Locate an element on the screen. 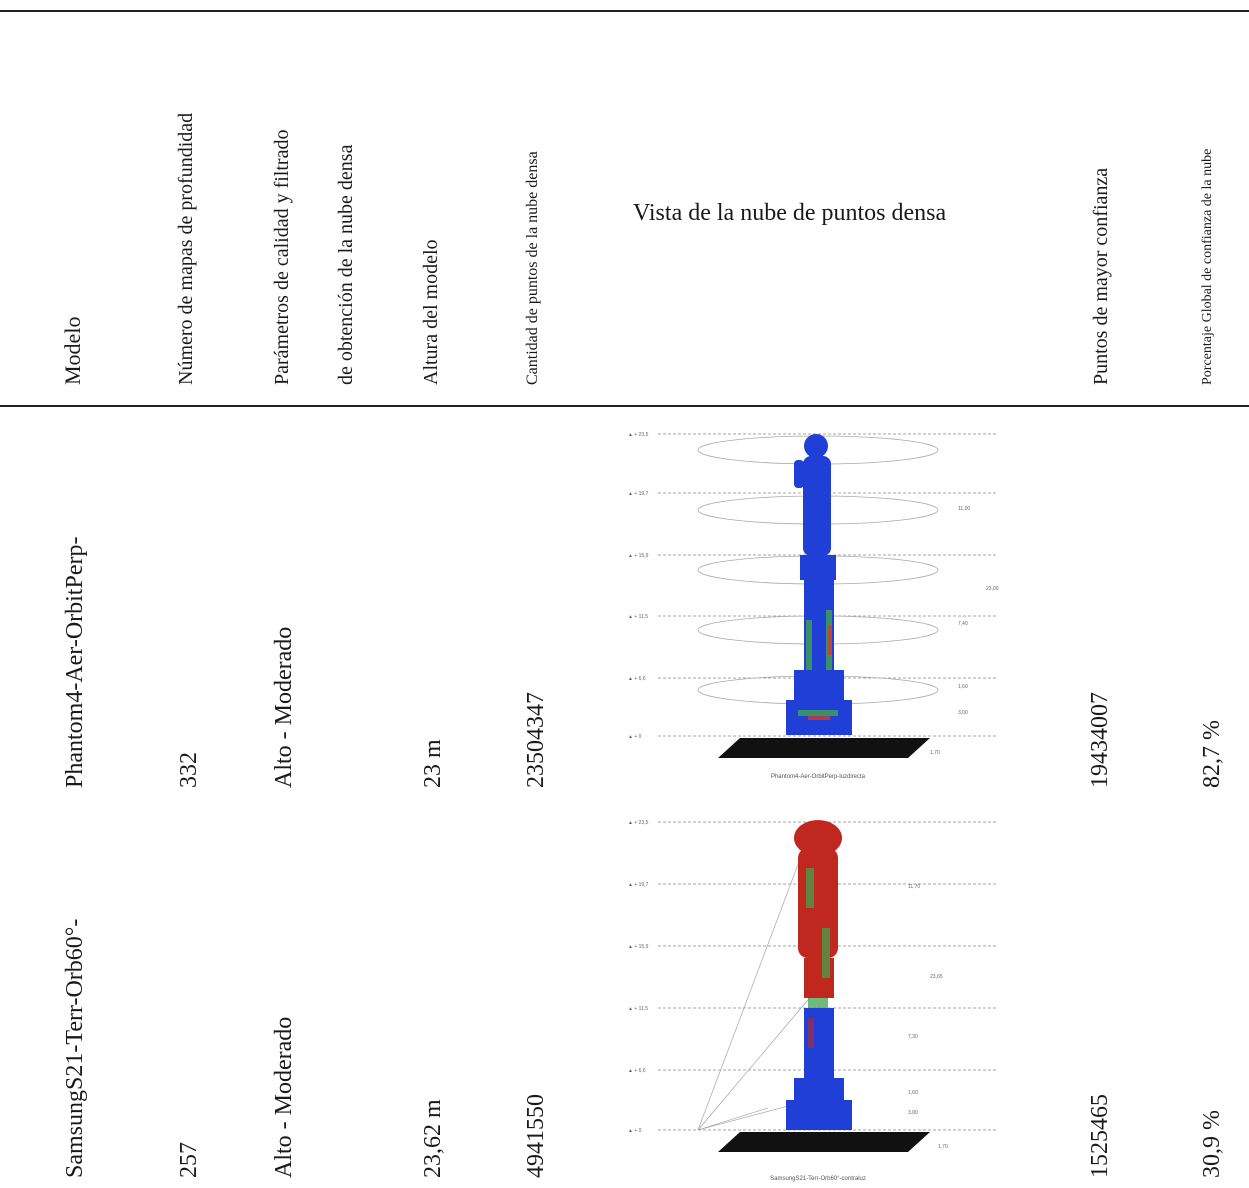  header-bottom-rule is located at coordinates (624, 406).